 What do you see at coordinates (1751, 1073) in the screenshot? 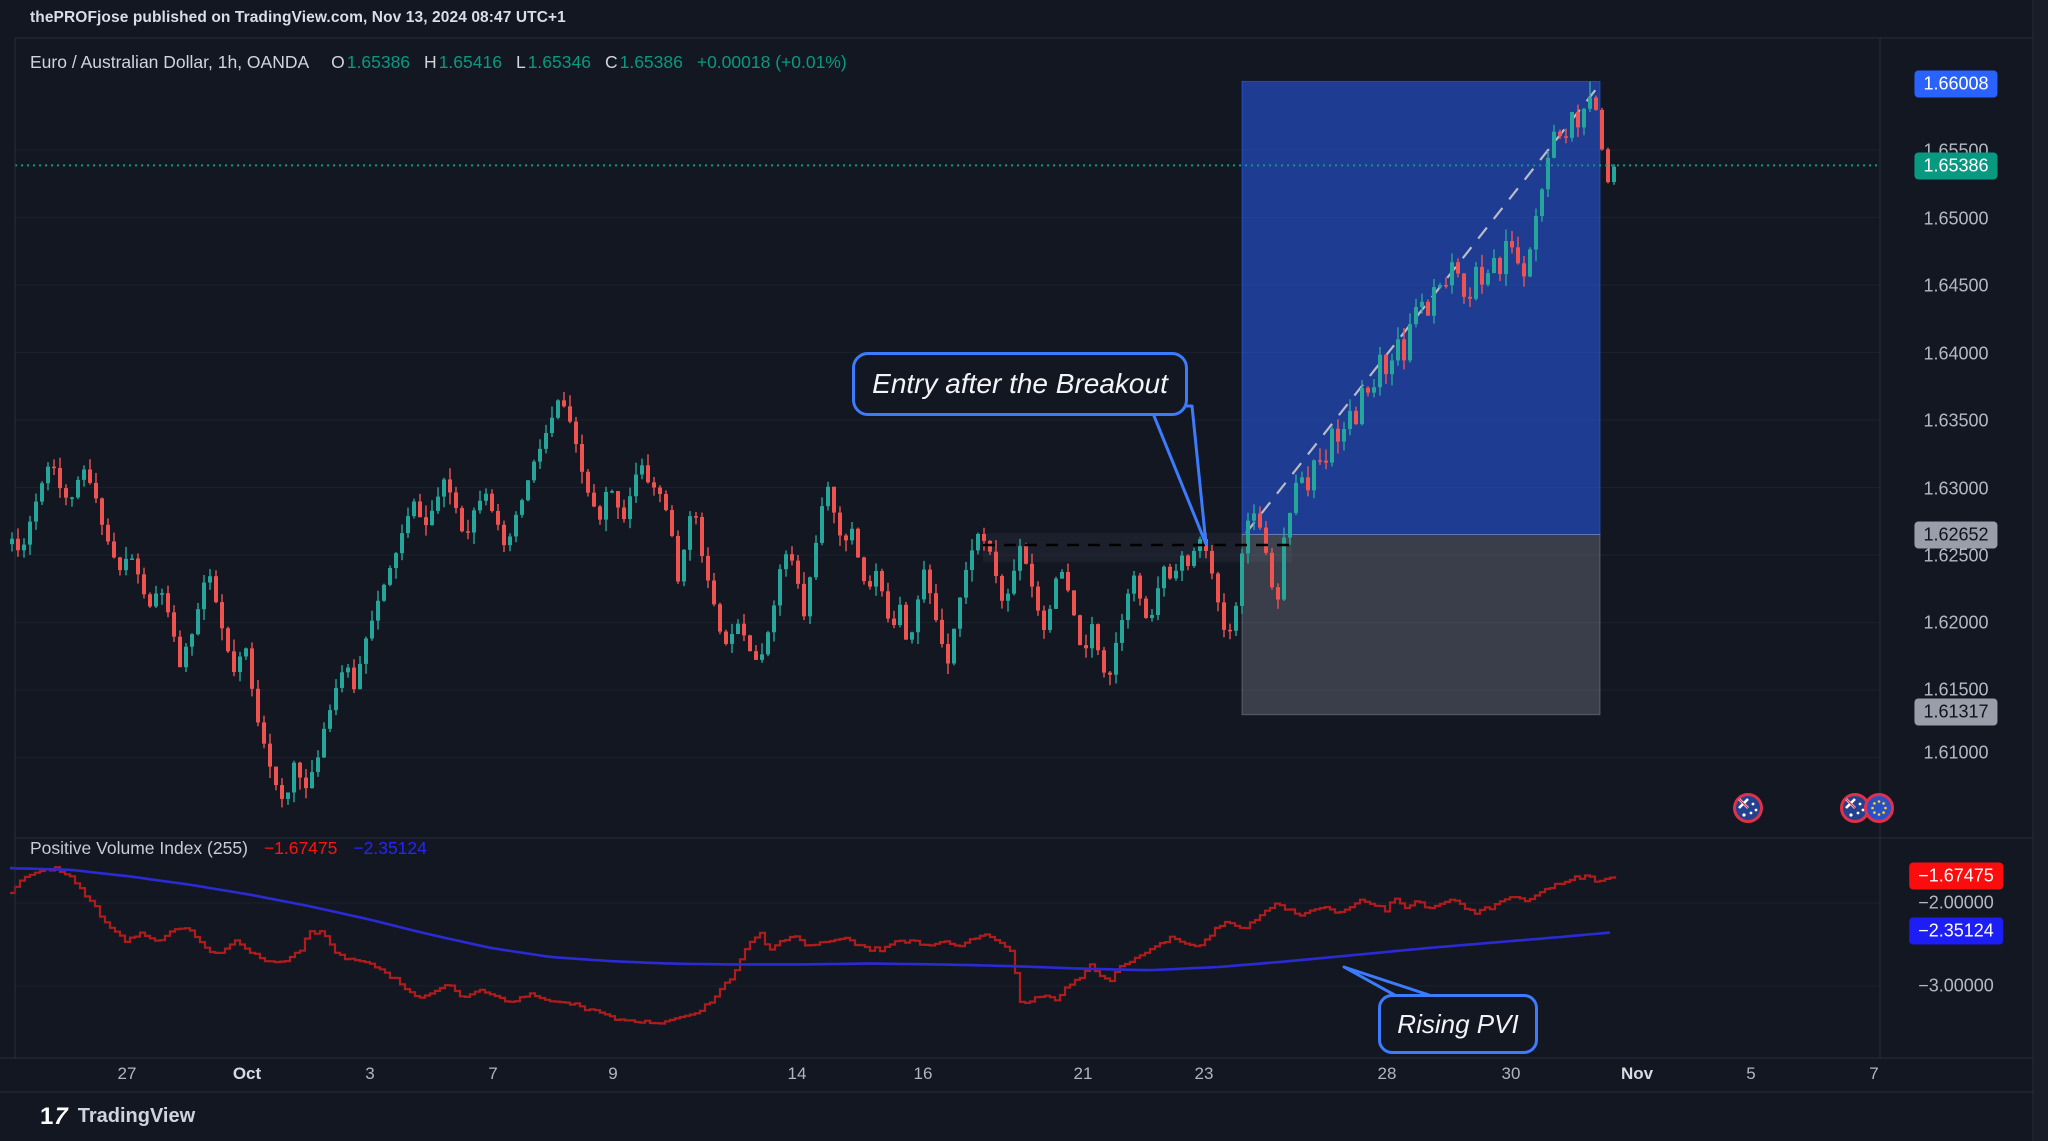
I see `time-axis-label: 5` at bounding box center [1751, 1073].